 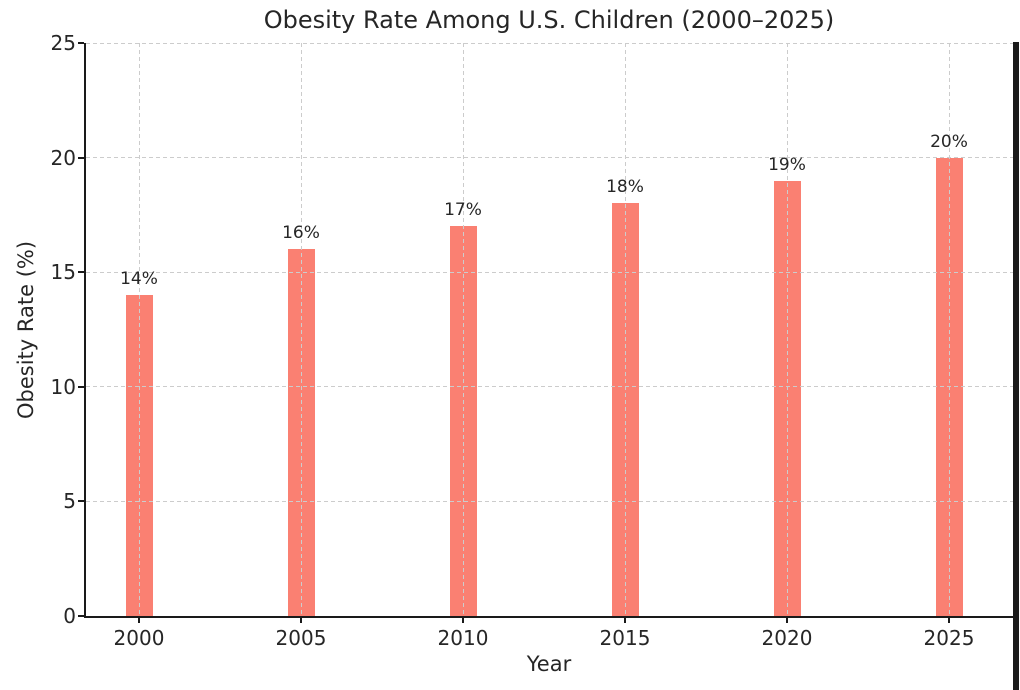 What do you see at coordinates (549, 617) in the screenshot?
I see `x-axis-spine` at bounding box center [549, 617].